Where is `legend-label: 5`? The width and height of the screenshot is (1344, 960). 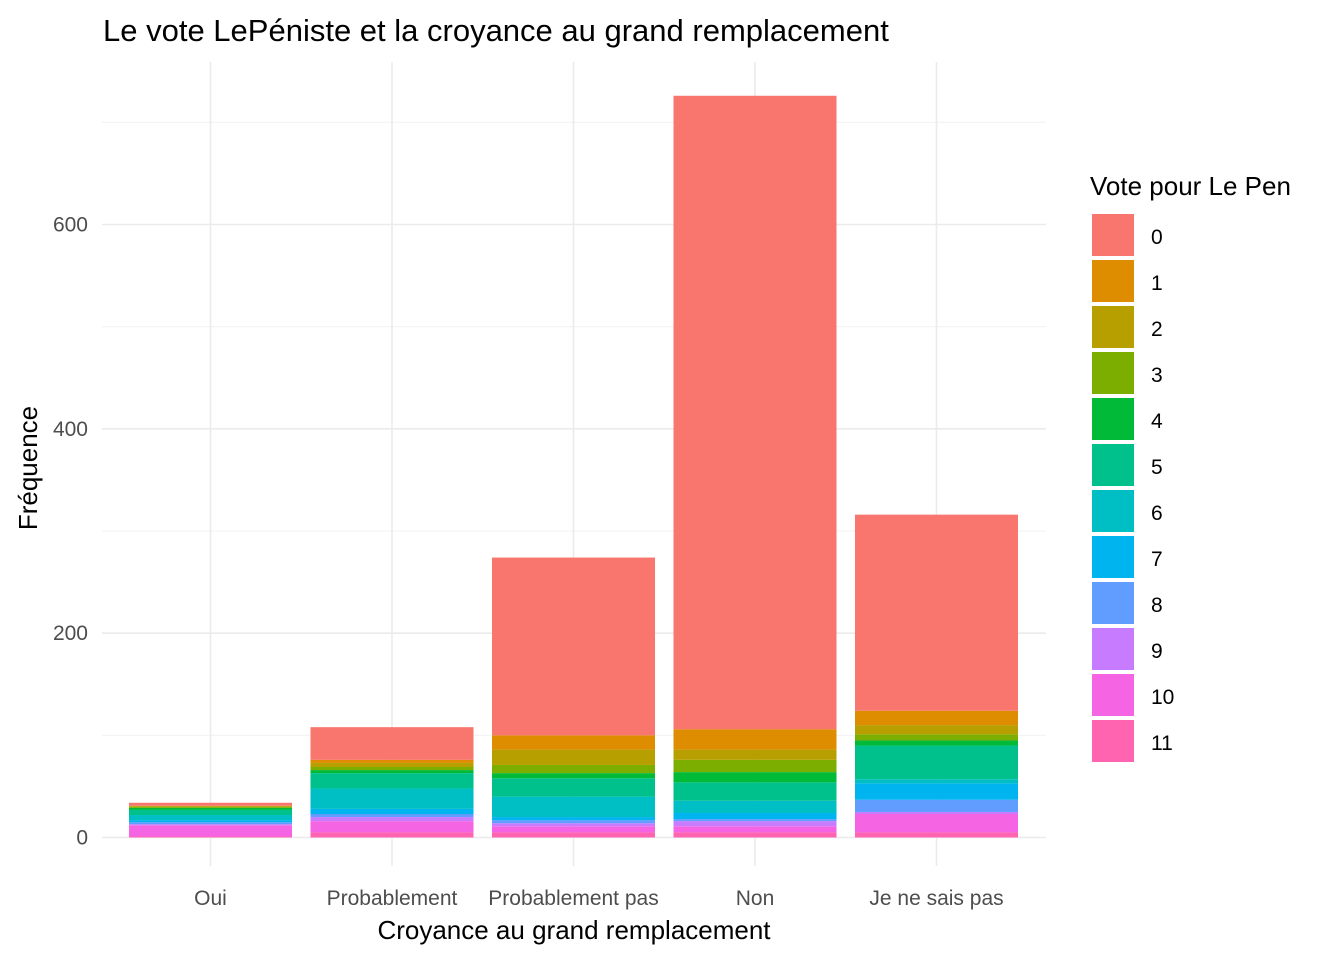
legend-label: 5 is located at coordinates (1157, 467).